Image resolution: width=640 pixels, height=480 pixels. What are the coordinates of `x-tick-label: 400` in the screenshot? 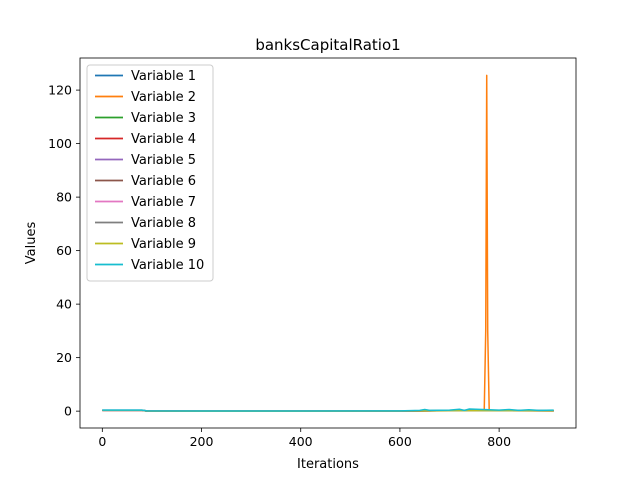 It's located at (301, 441).